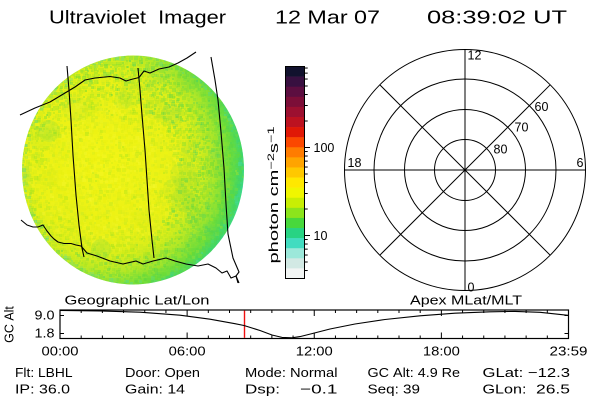  I want to click on svg-text: 08:39:02 UT, so click(497, 18).